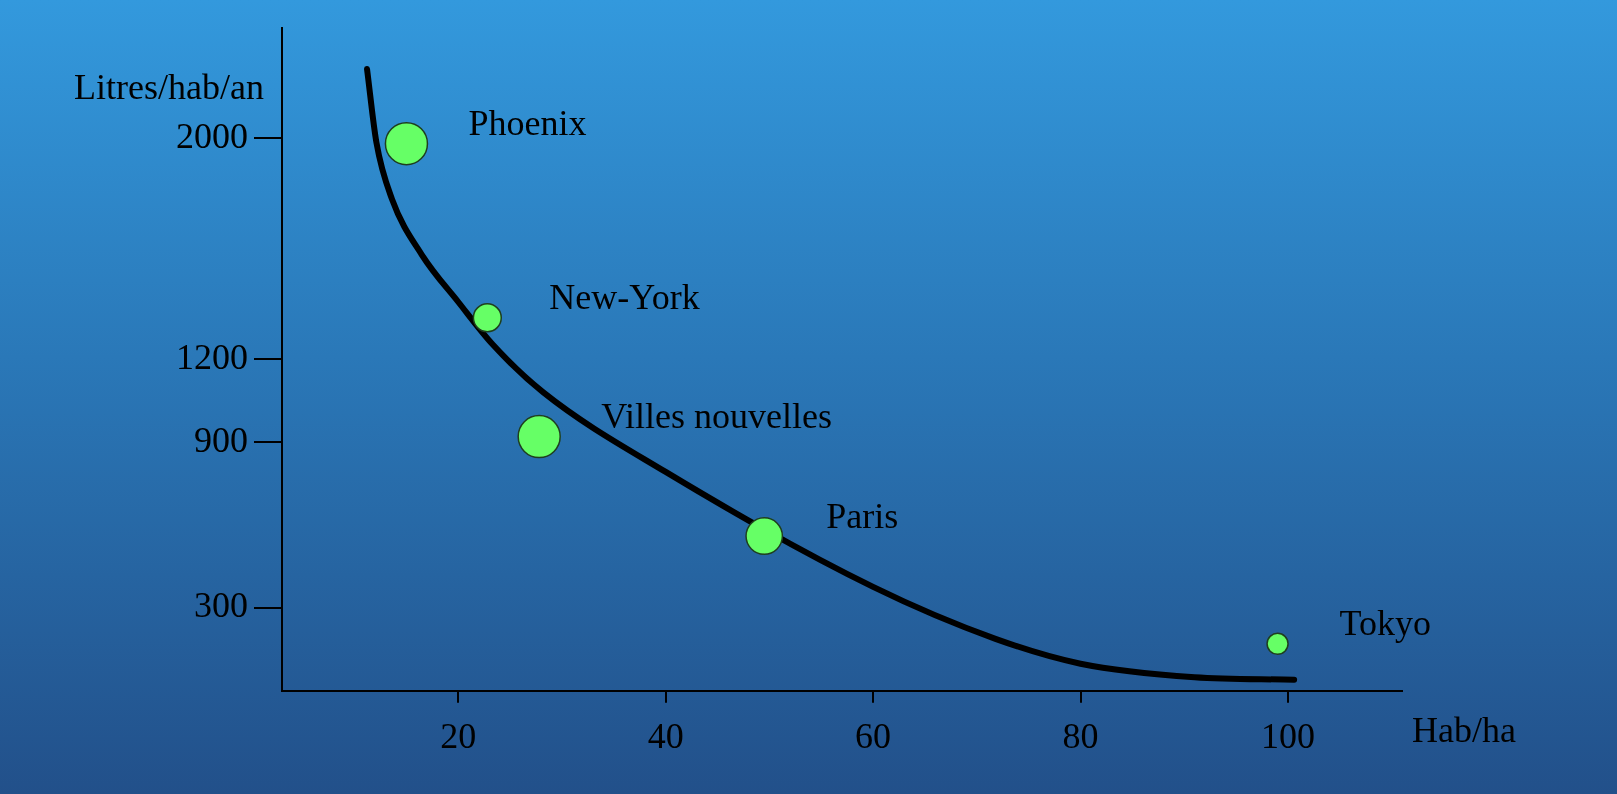 This screenshot has width=1617, height=794. Describe the element at coordinates (1385, 623) in the screenshot. I see `annotation: Tokyo` at that location.